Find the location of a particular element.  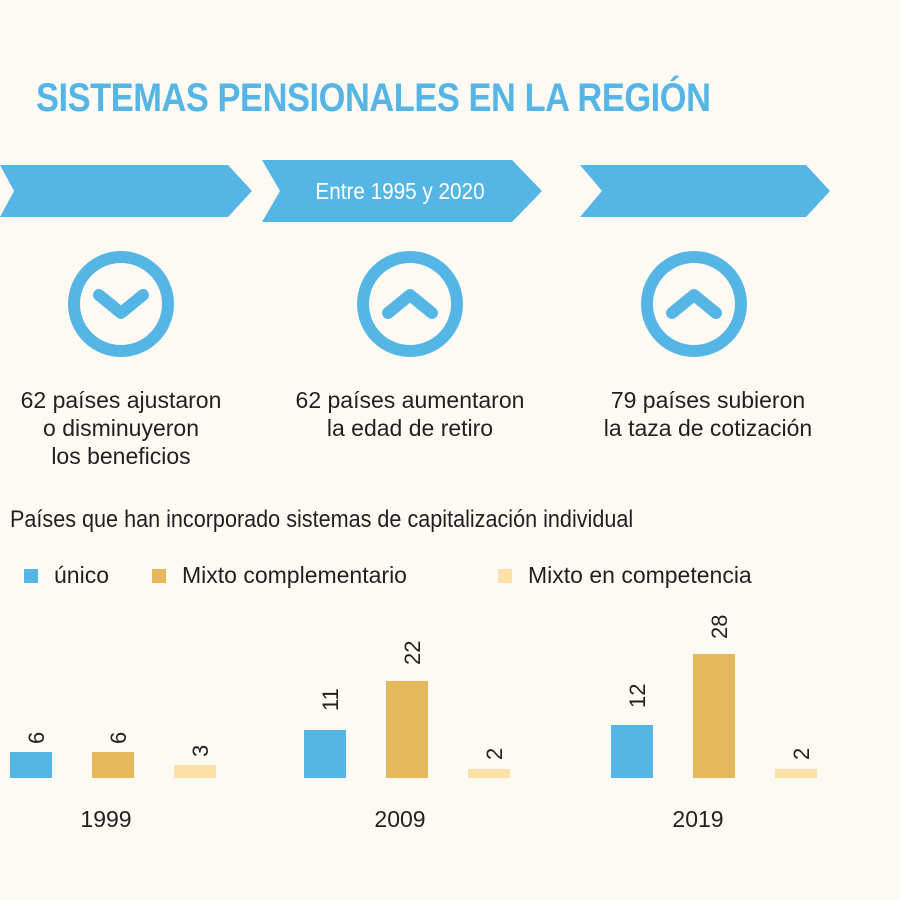

bar-1999-unico is located at coordinates (31, 765).